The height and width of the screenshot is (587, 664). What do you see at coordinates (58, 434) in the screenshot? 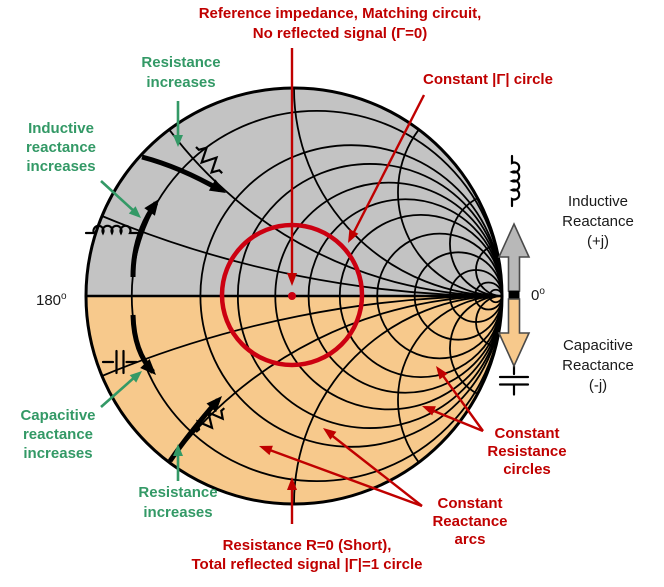
I see `capacitive-reactance-increases-label: Capacitive reactance increases` at bounding box center [58, 434].